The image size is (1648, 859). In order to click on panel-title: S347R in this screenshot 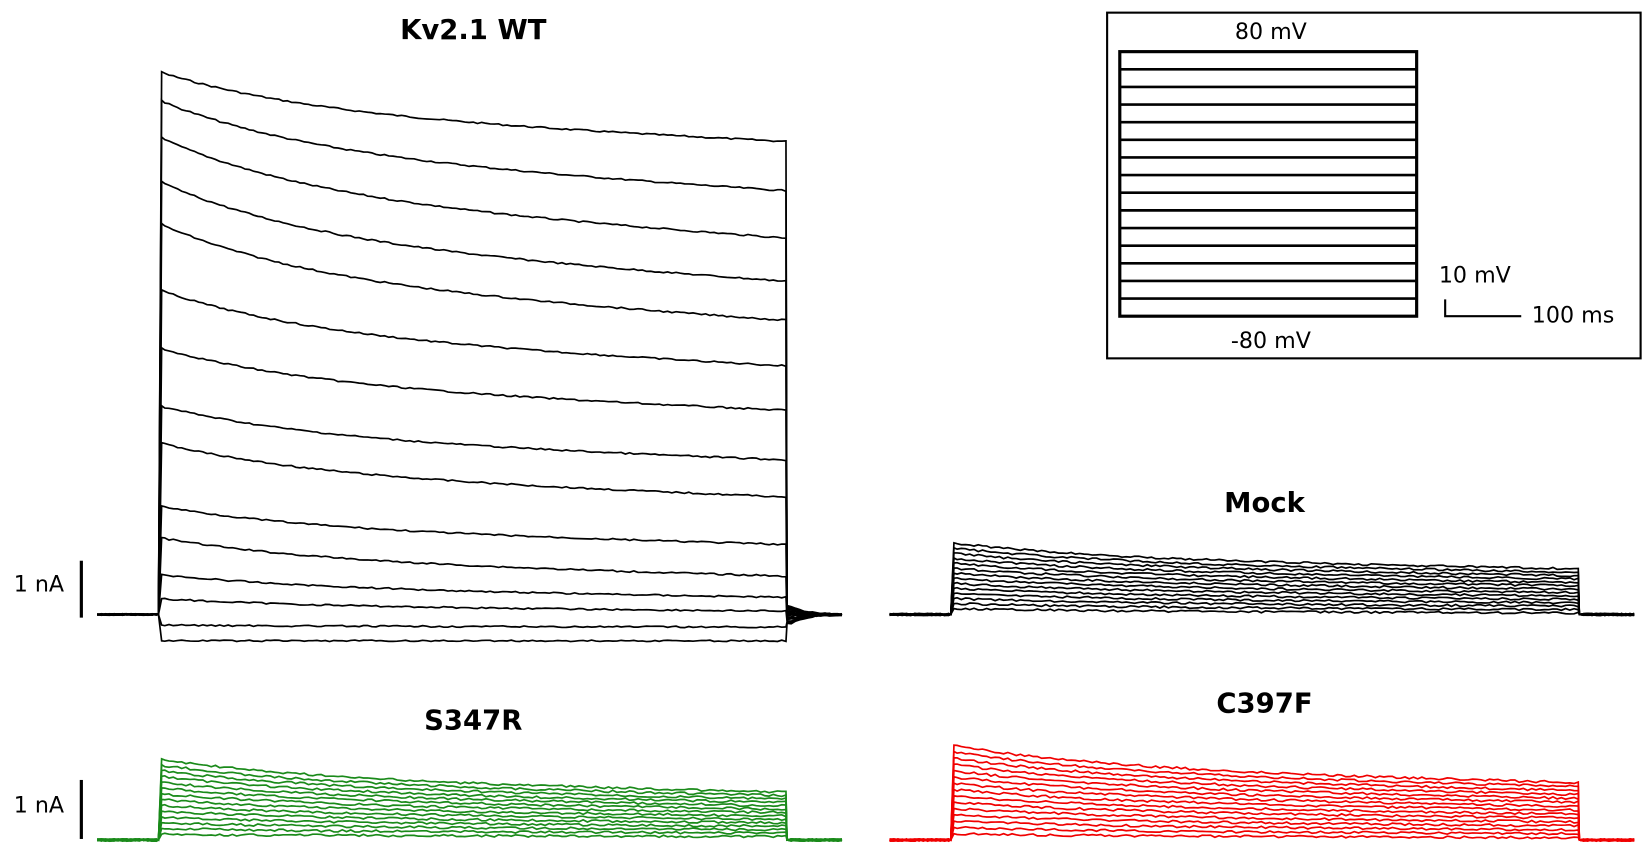, I will do `click(473, 720)`.